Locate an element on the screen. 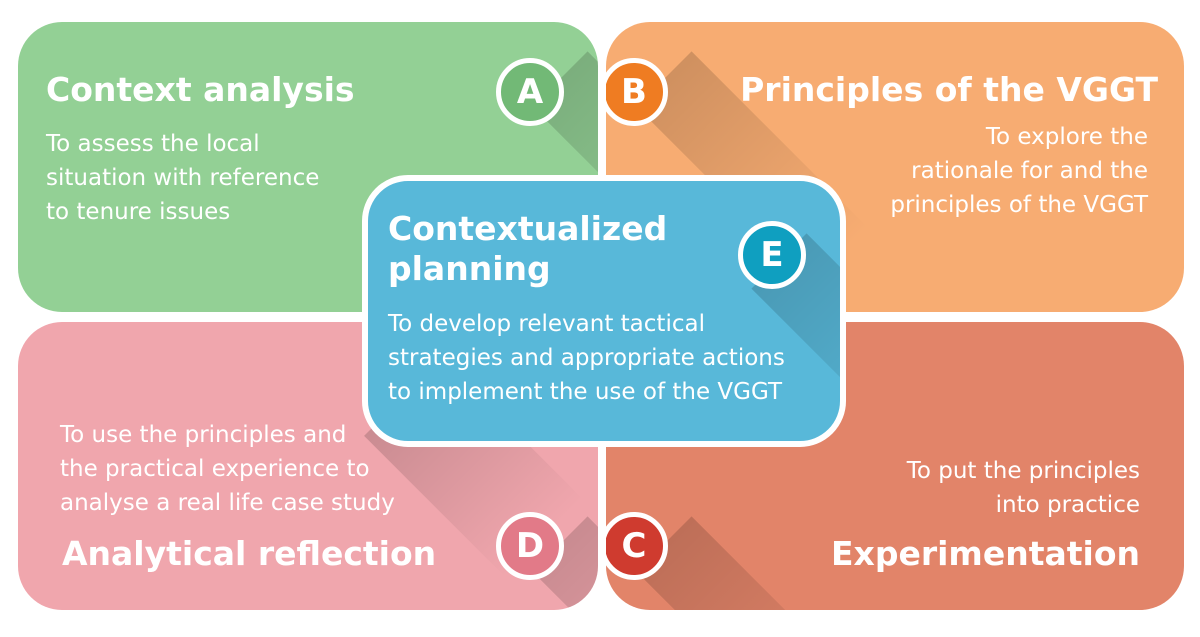 The image size is (1200, 637). description-line: the practical experience to is located at coordinates (215, 469).